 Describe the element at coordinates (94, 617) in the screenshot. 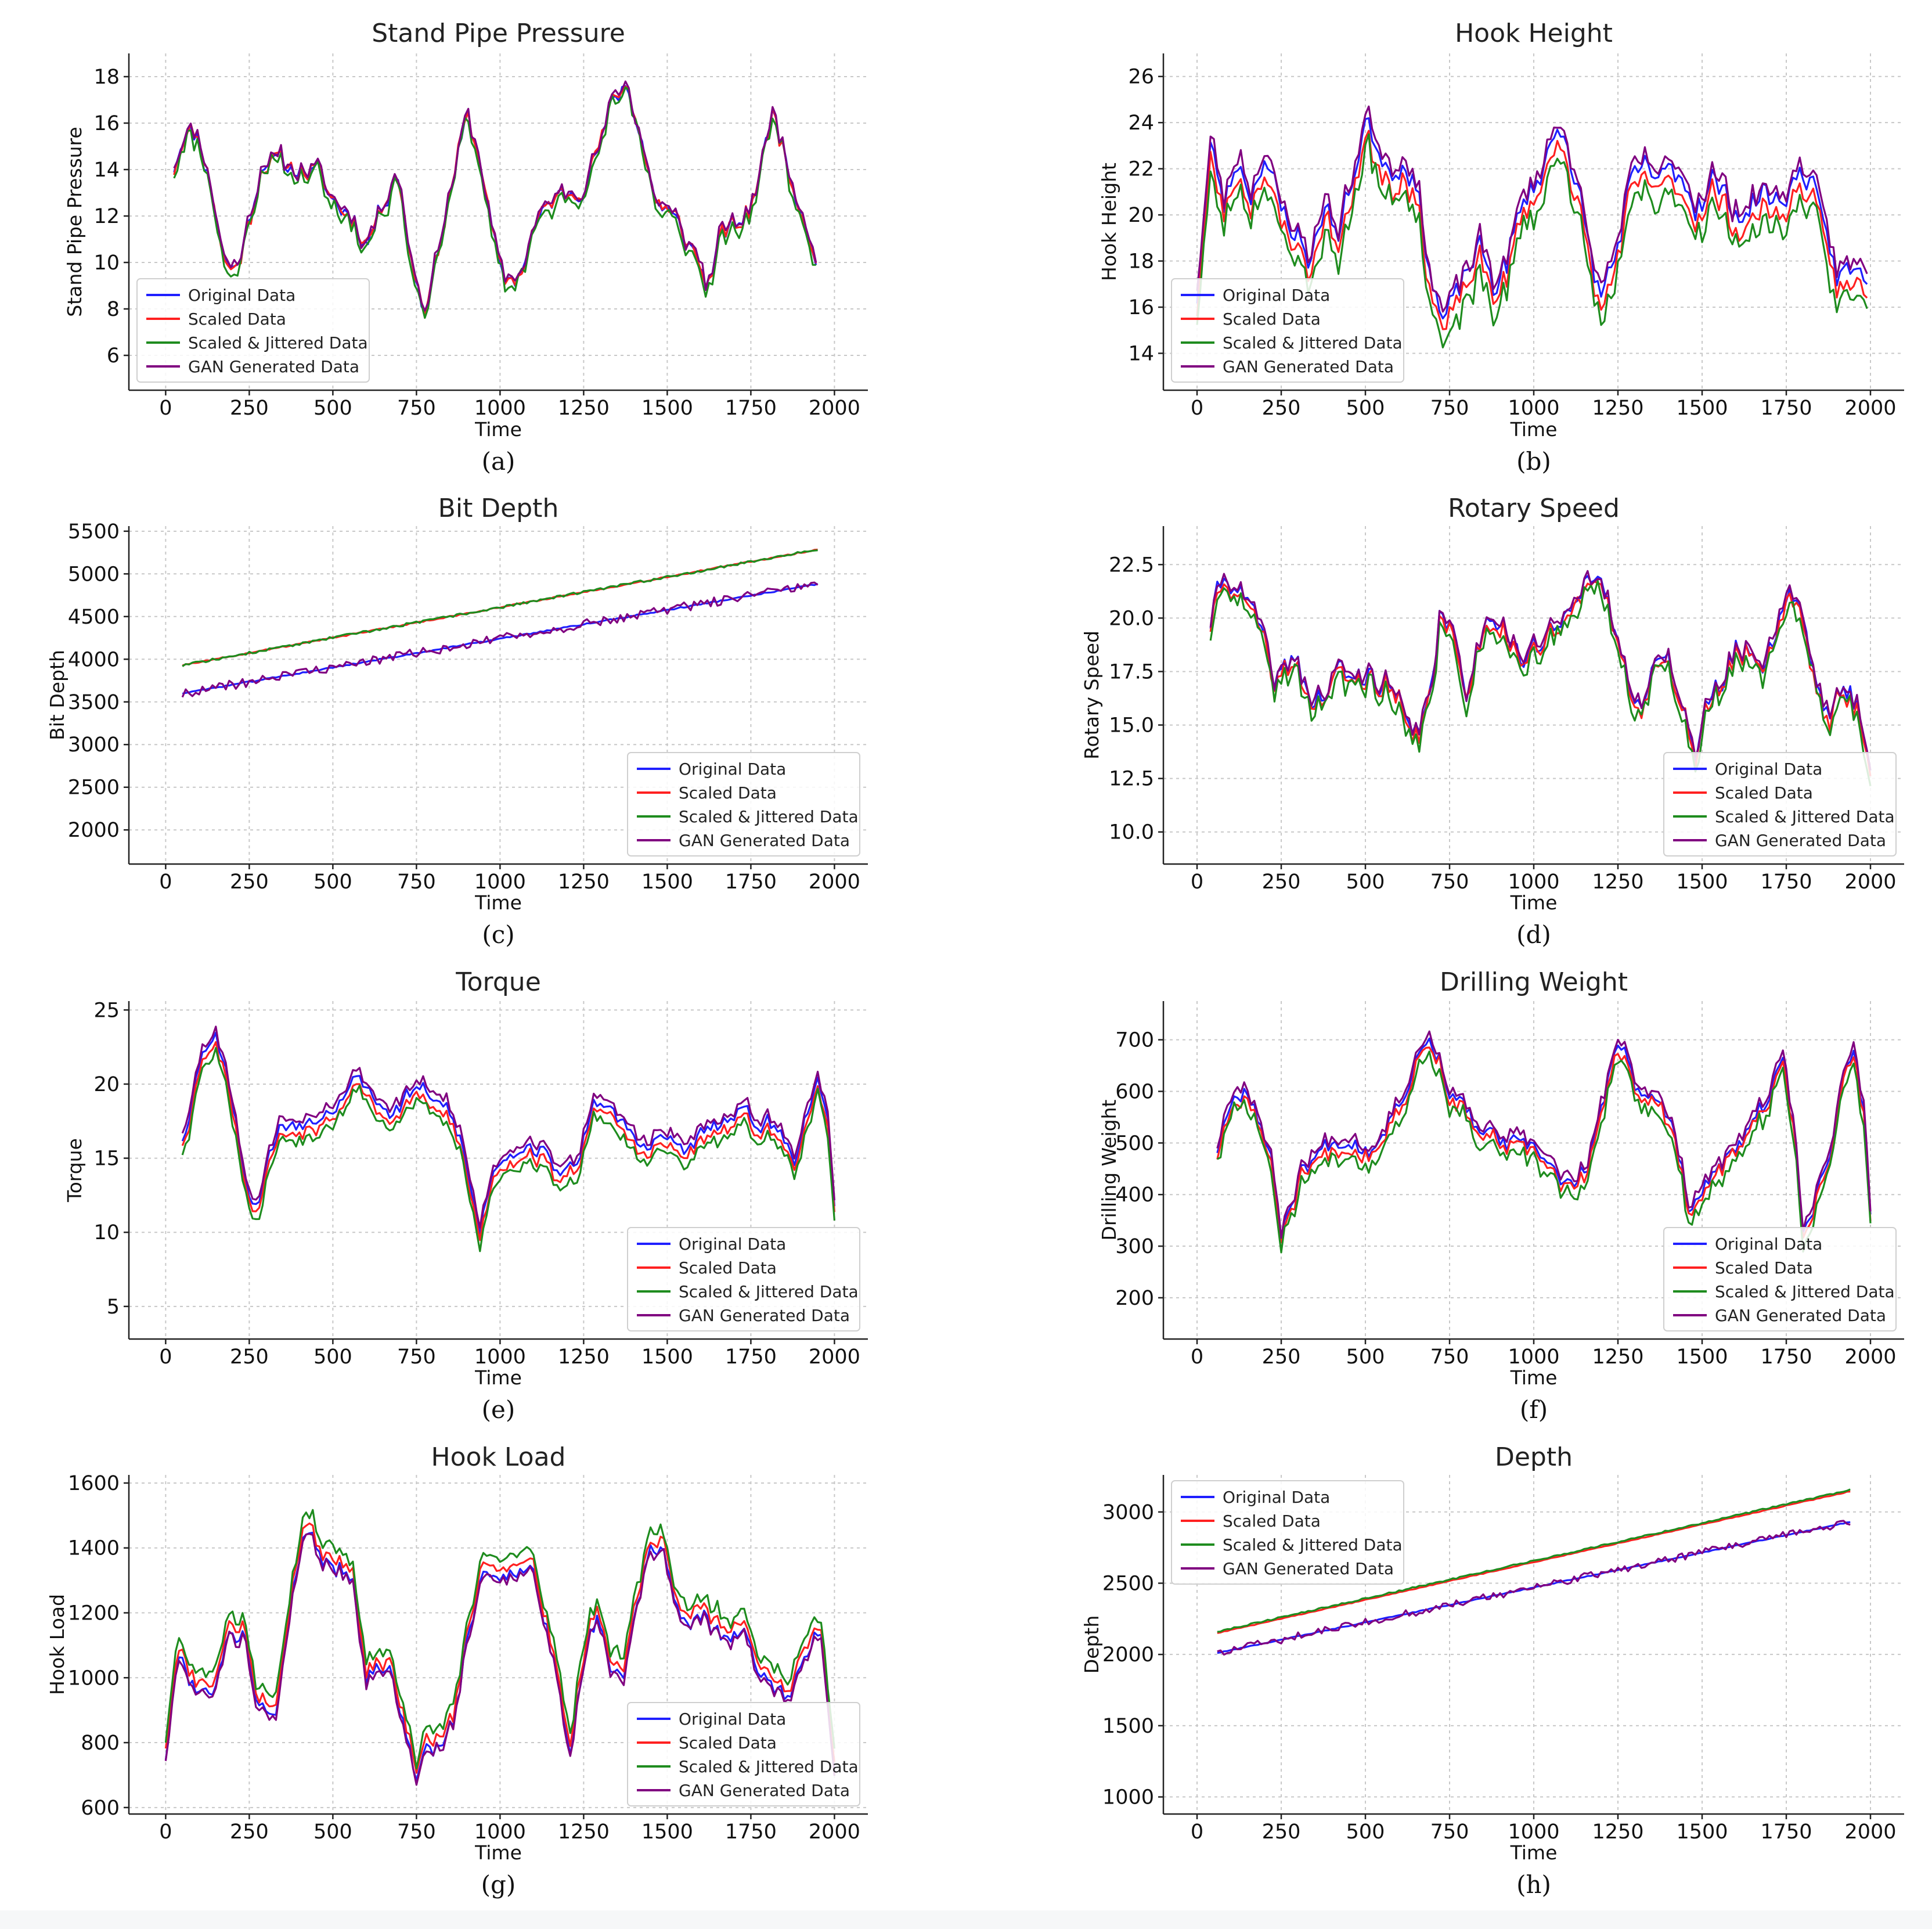

I see `y-tick-label: 4500` at that location.